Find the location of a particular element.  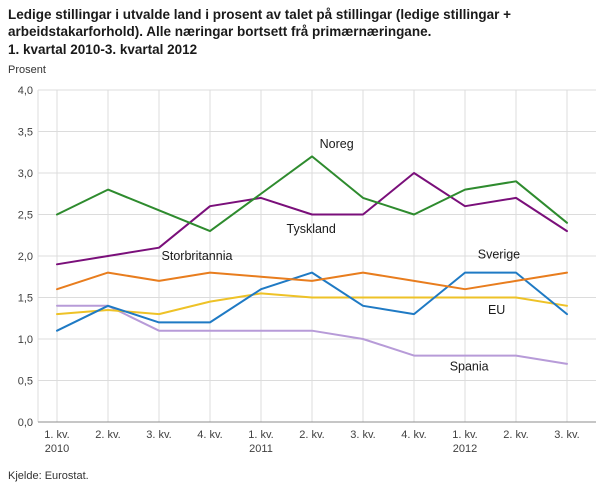

series-label-sverige: Sverige is located at coordinates (499, 254).